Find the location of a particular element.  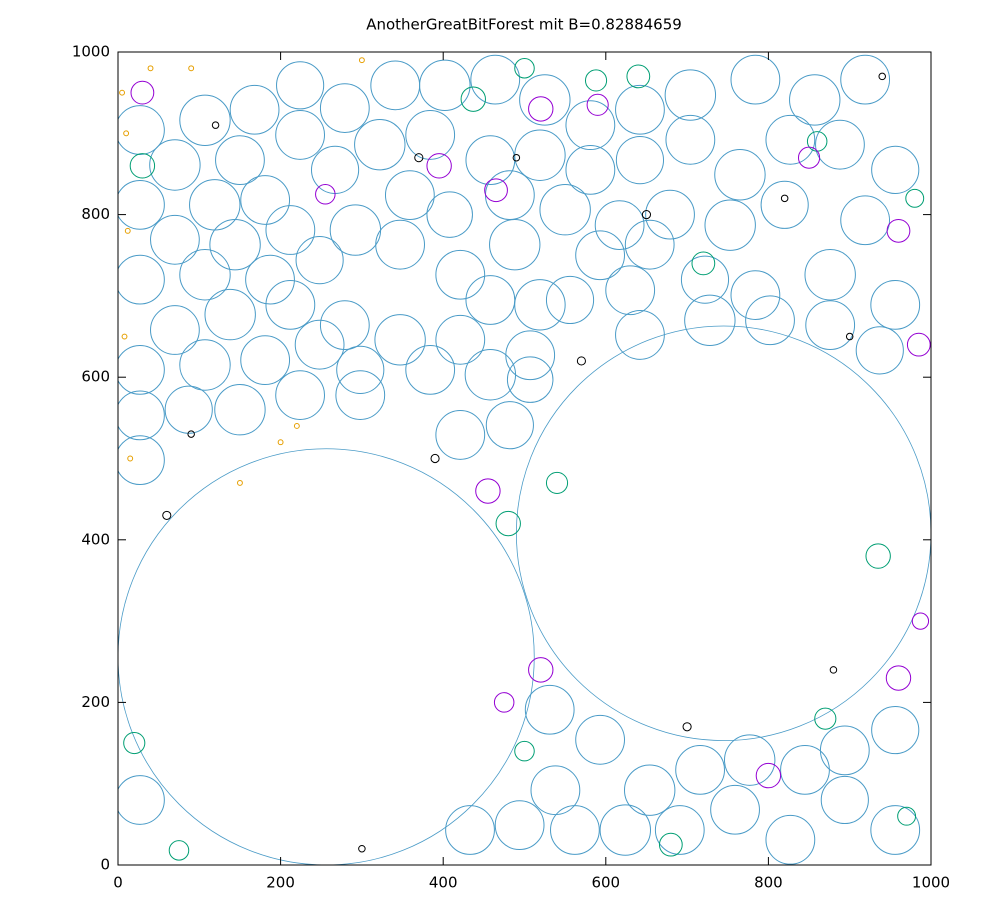

x-tick-label: 600 is located at coordinates (605, 883).